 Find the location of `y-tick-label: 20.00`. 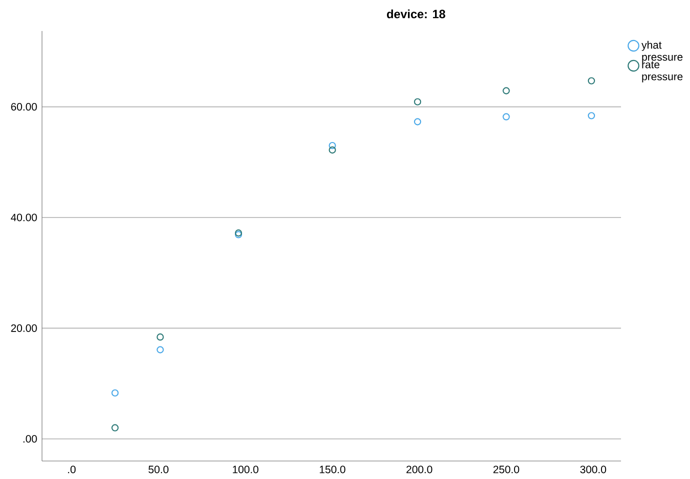

y-tick-label: 20.00 is located at coordinates (24, 328).